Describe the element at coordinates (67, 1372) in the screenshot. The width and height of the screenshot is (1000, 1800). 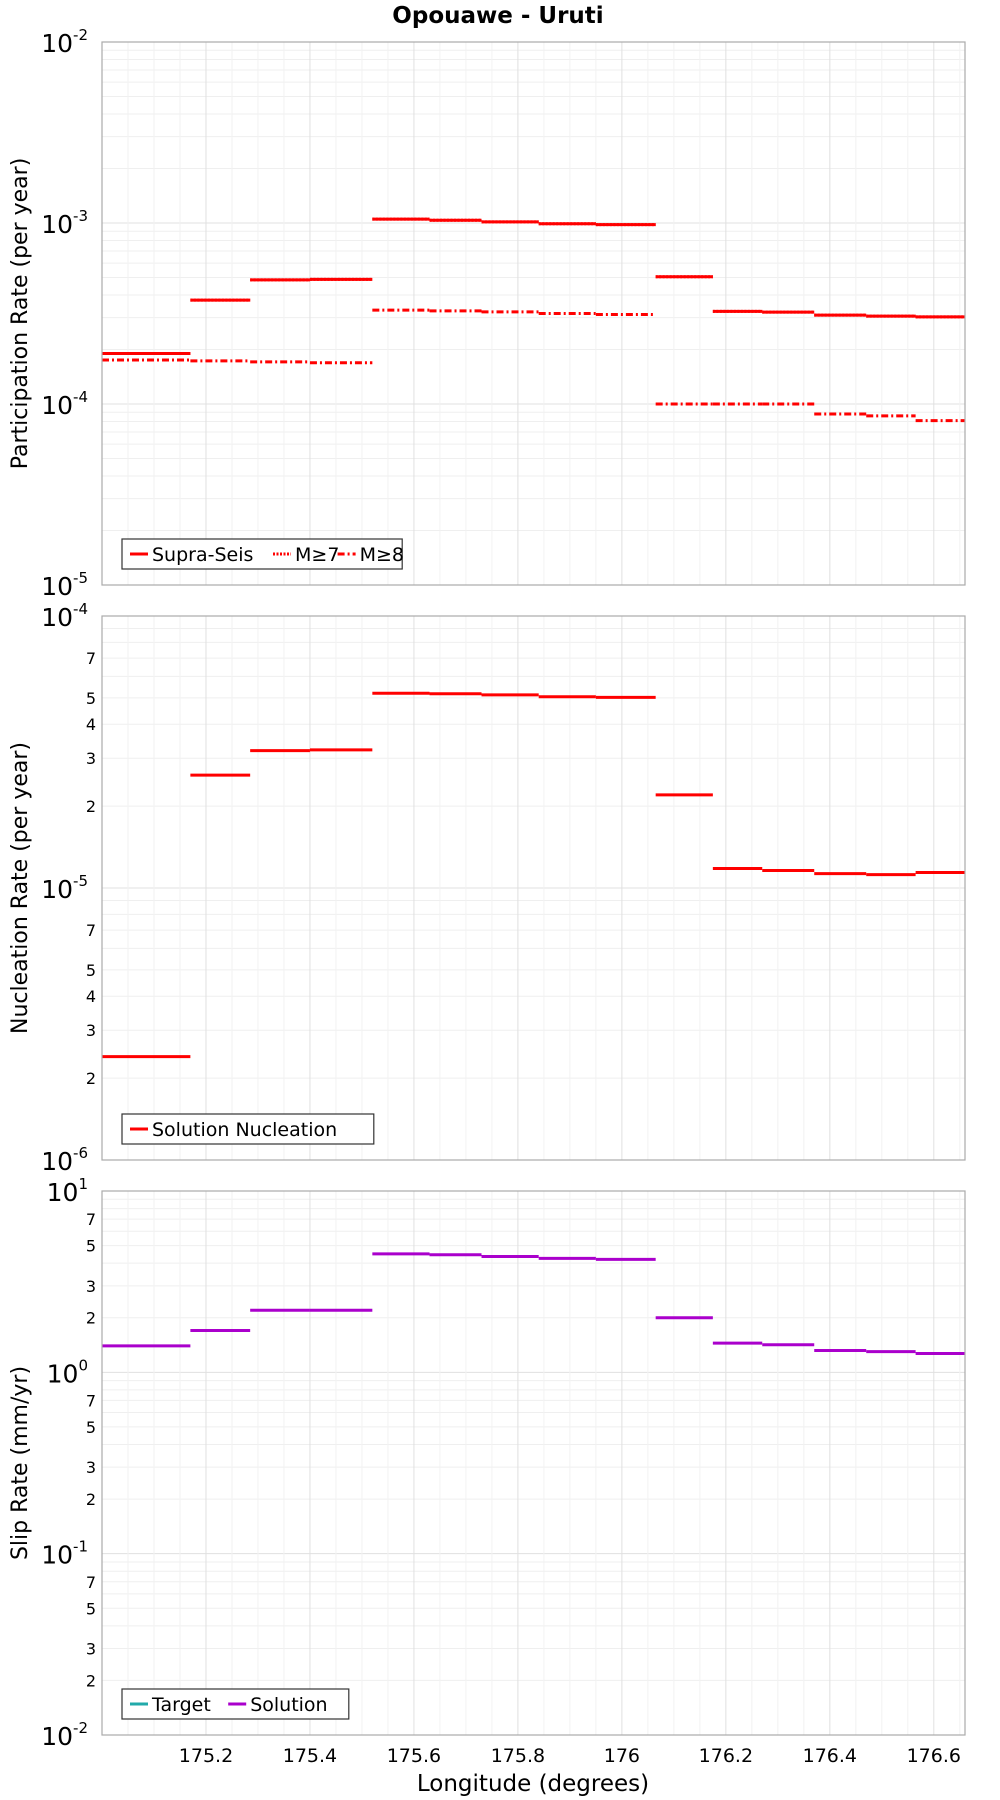
I see `y-tick-label: 10⁰` at that location.